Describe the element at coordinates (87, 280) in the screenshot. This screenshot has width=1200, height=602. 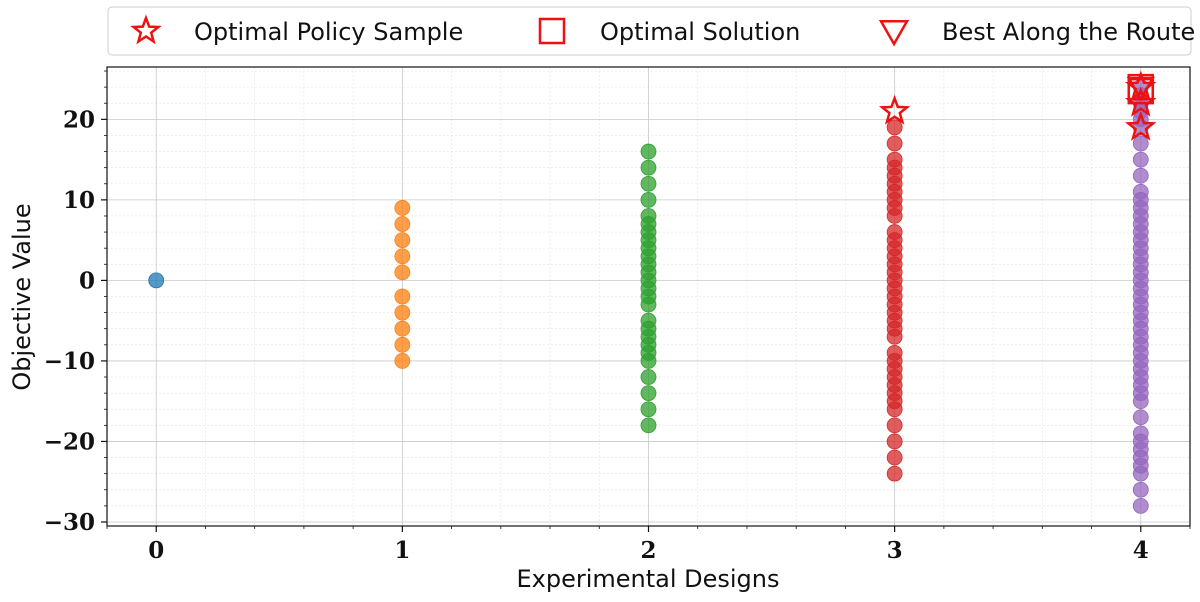
I see `y-tick-label: 0` at that location.